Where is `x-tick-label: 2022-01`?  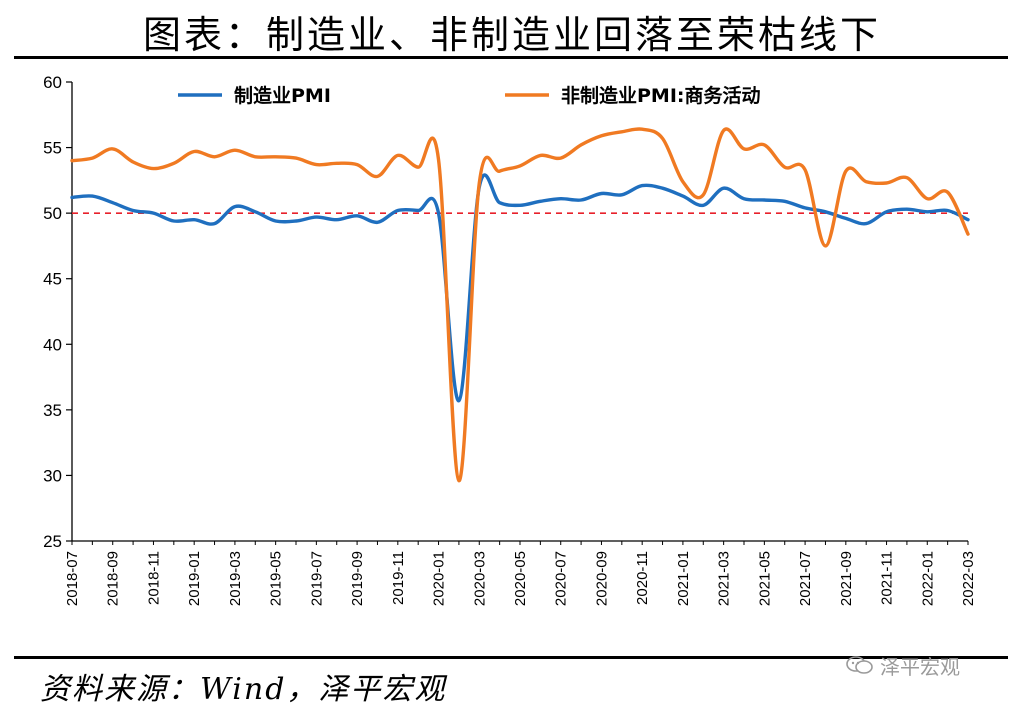 x-tick-label: 2022-01 is located at coordinates (927, 578).